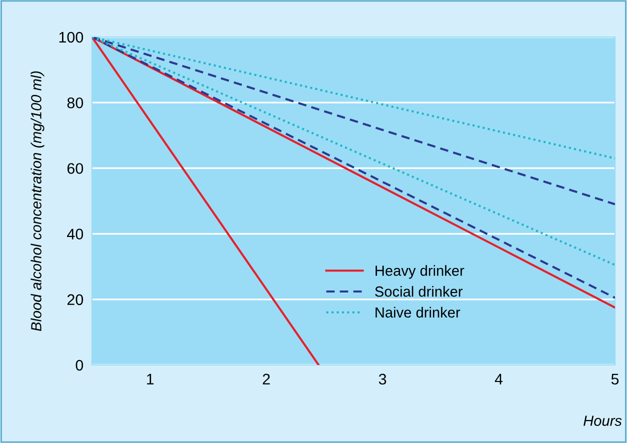 The image size is (627, 443). Describe the element at coordinates (615, 379) in the screenshot. I see `x-tick-label: 5` at that location.